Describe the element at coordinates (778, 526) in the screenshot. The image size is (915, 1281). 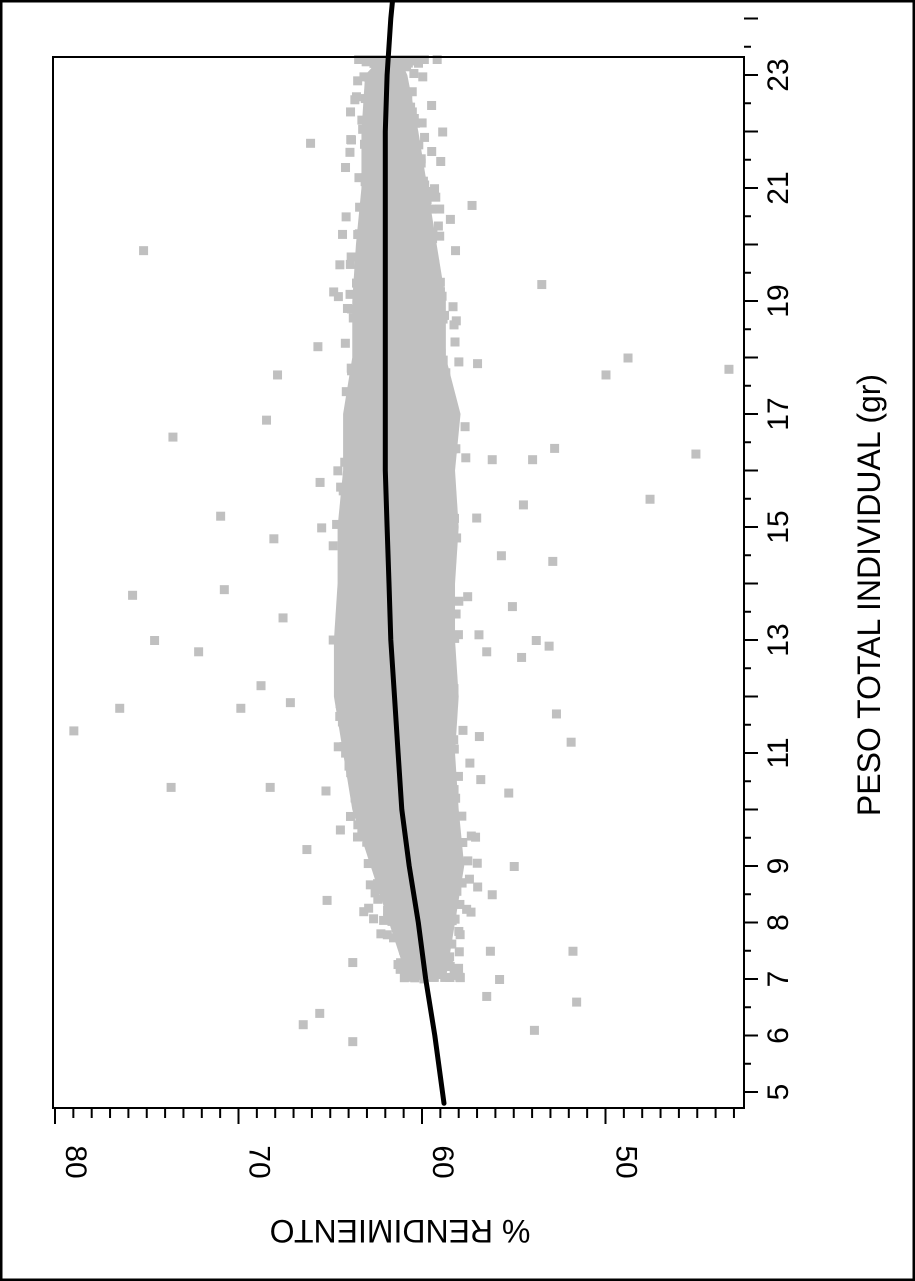
I see `x-tick-label: 15` at that location.